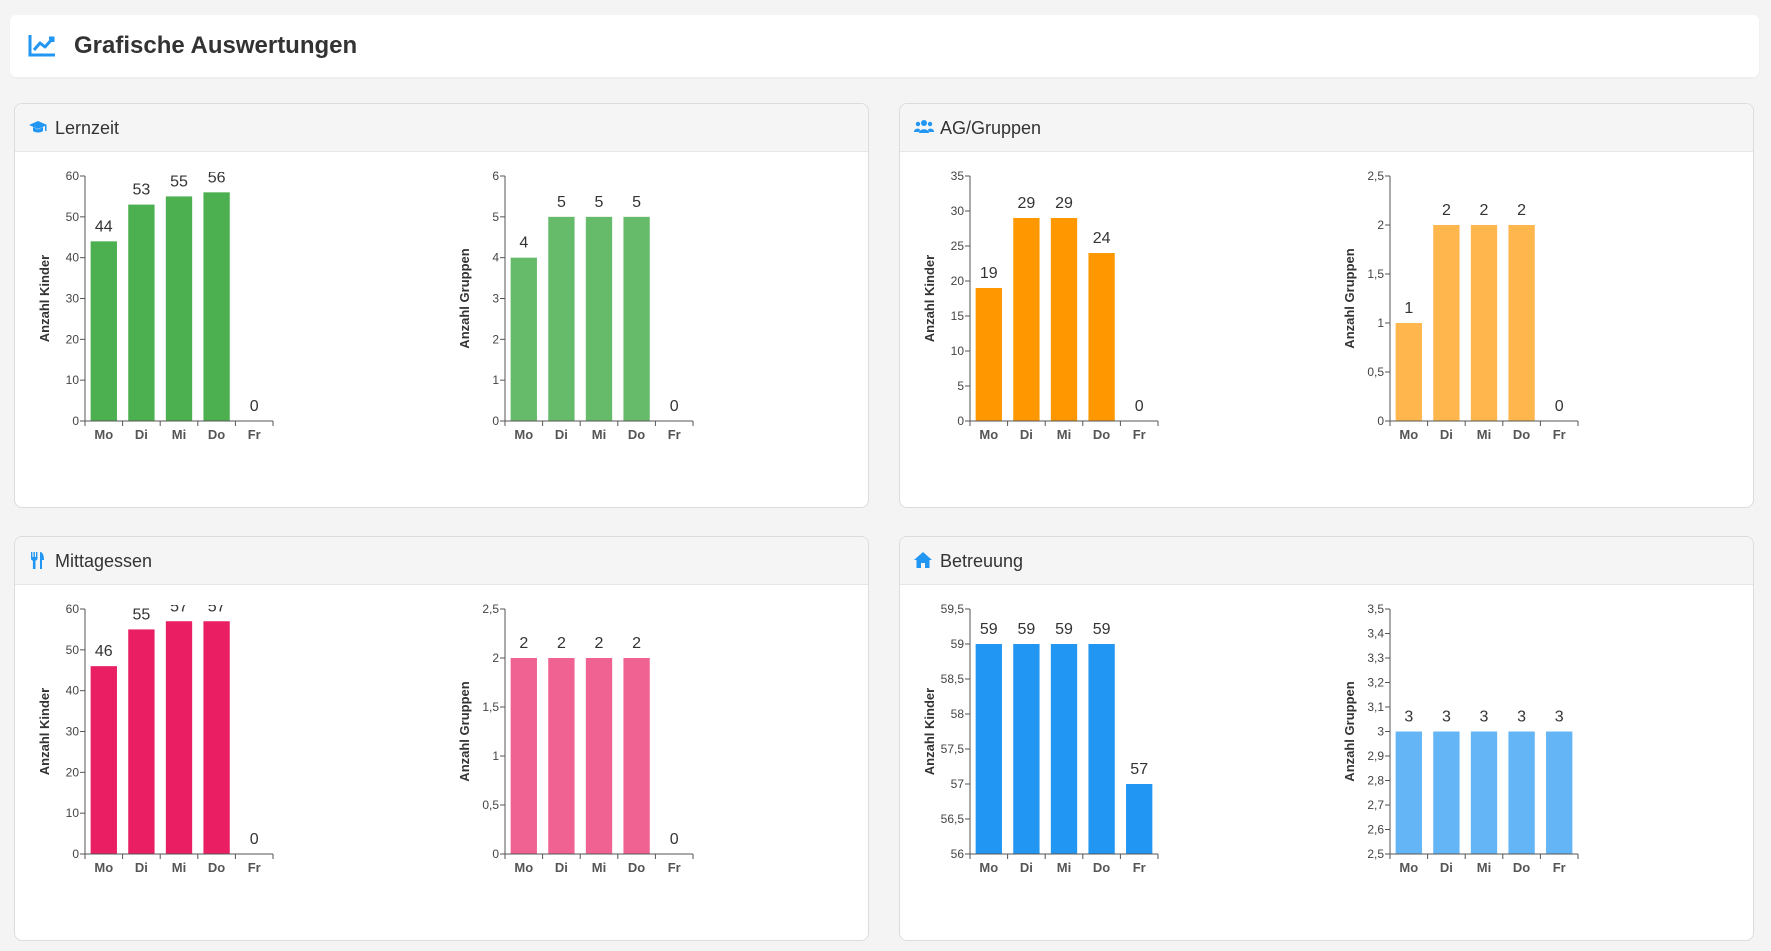  I want to click on value-label-Mo: 4, so click(523, 243).